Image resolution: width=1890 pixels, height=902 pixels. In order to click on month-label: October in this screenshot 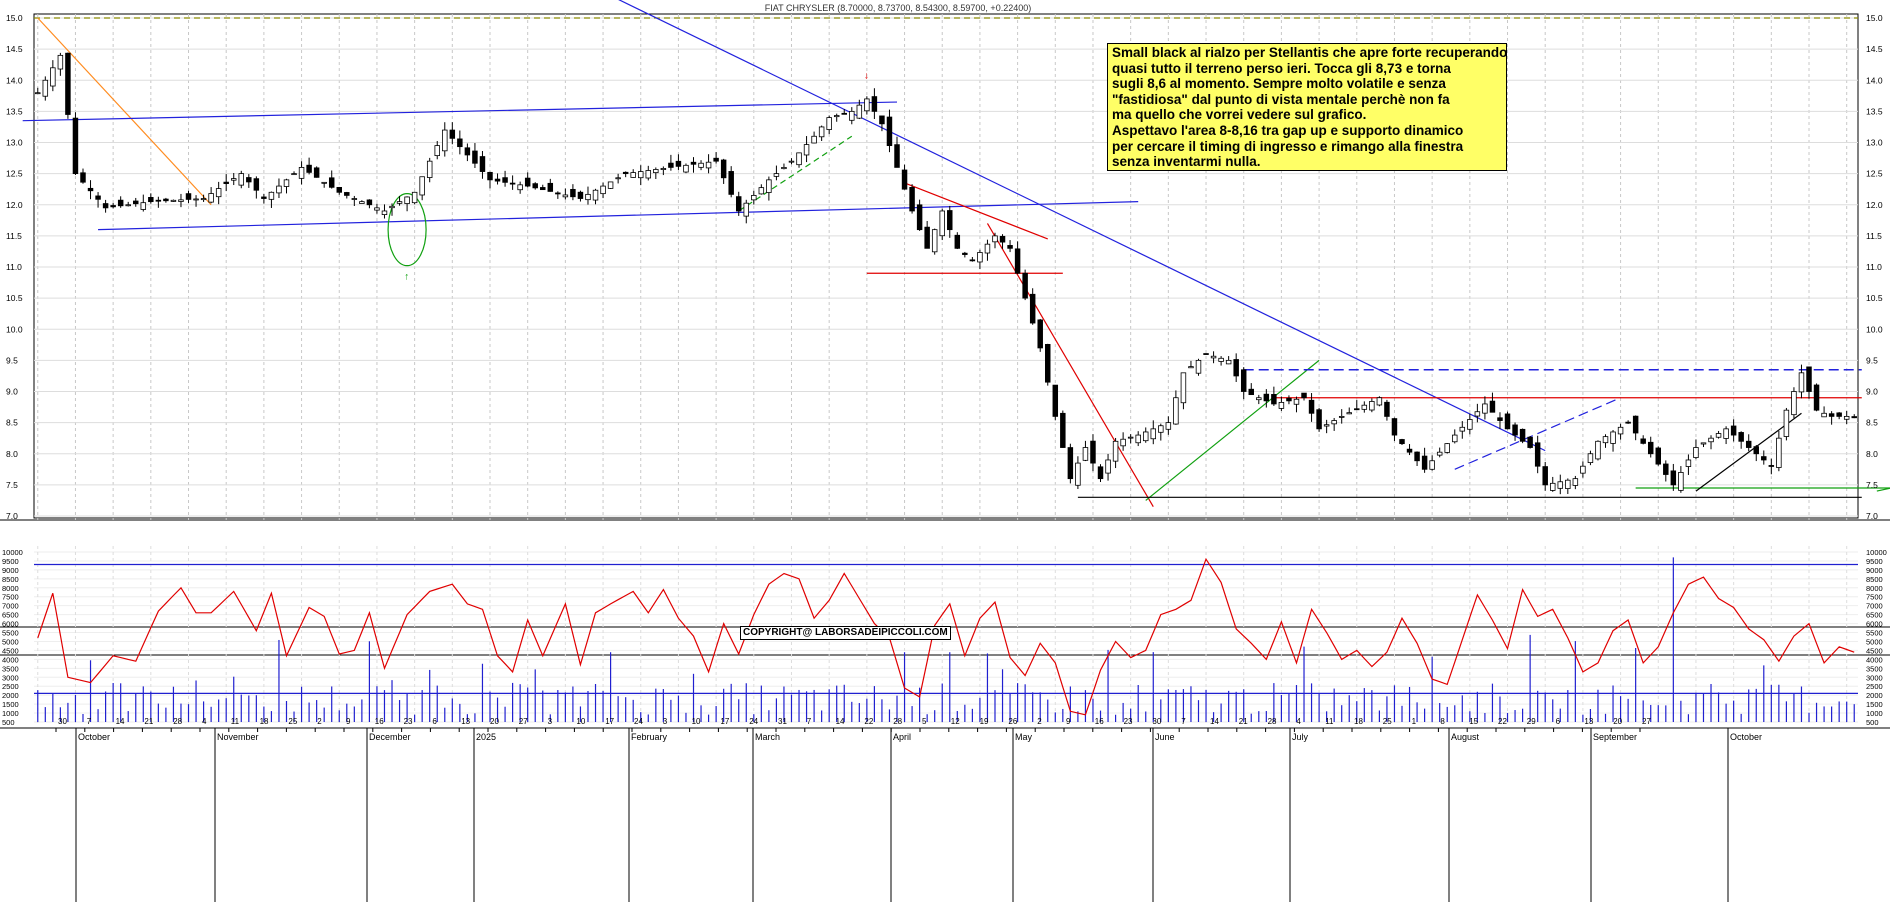, I will do `click(94, 737)`.